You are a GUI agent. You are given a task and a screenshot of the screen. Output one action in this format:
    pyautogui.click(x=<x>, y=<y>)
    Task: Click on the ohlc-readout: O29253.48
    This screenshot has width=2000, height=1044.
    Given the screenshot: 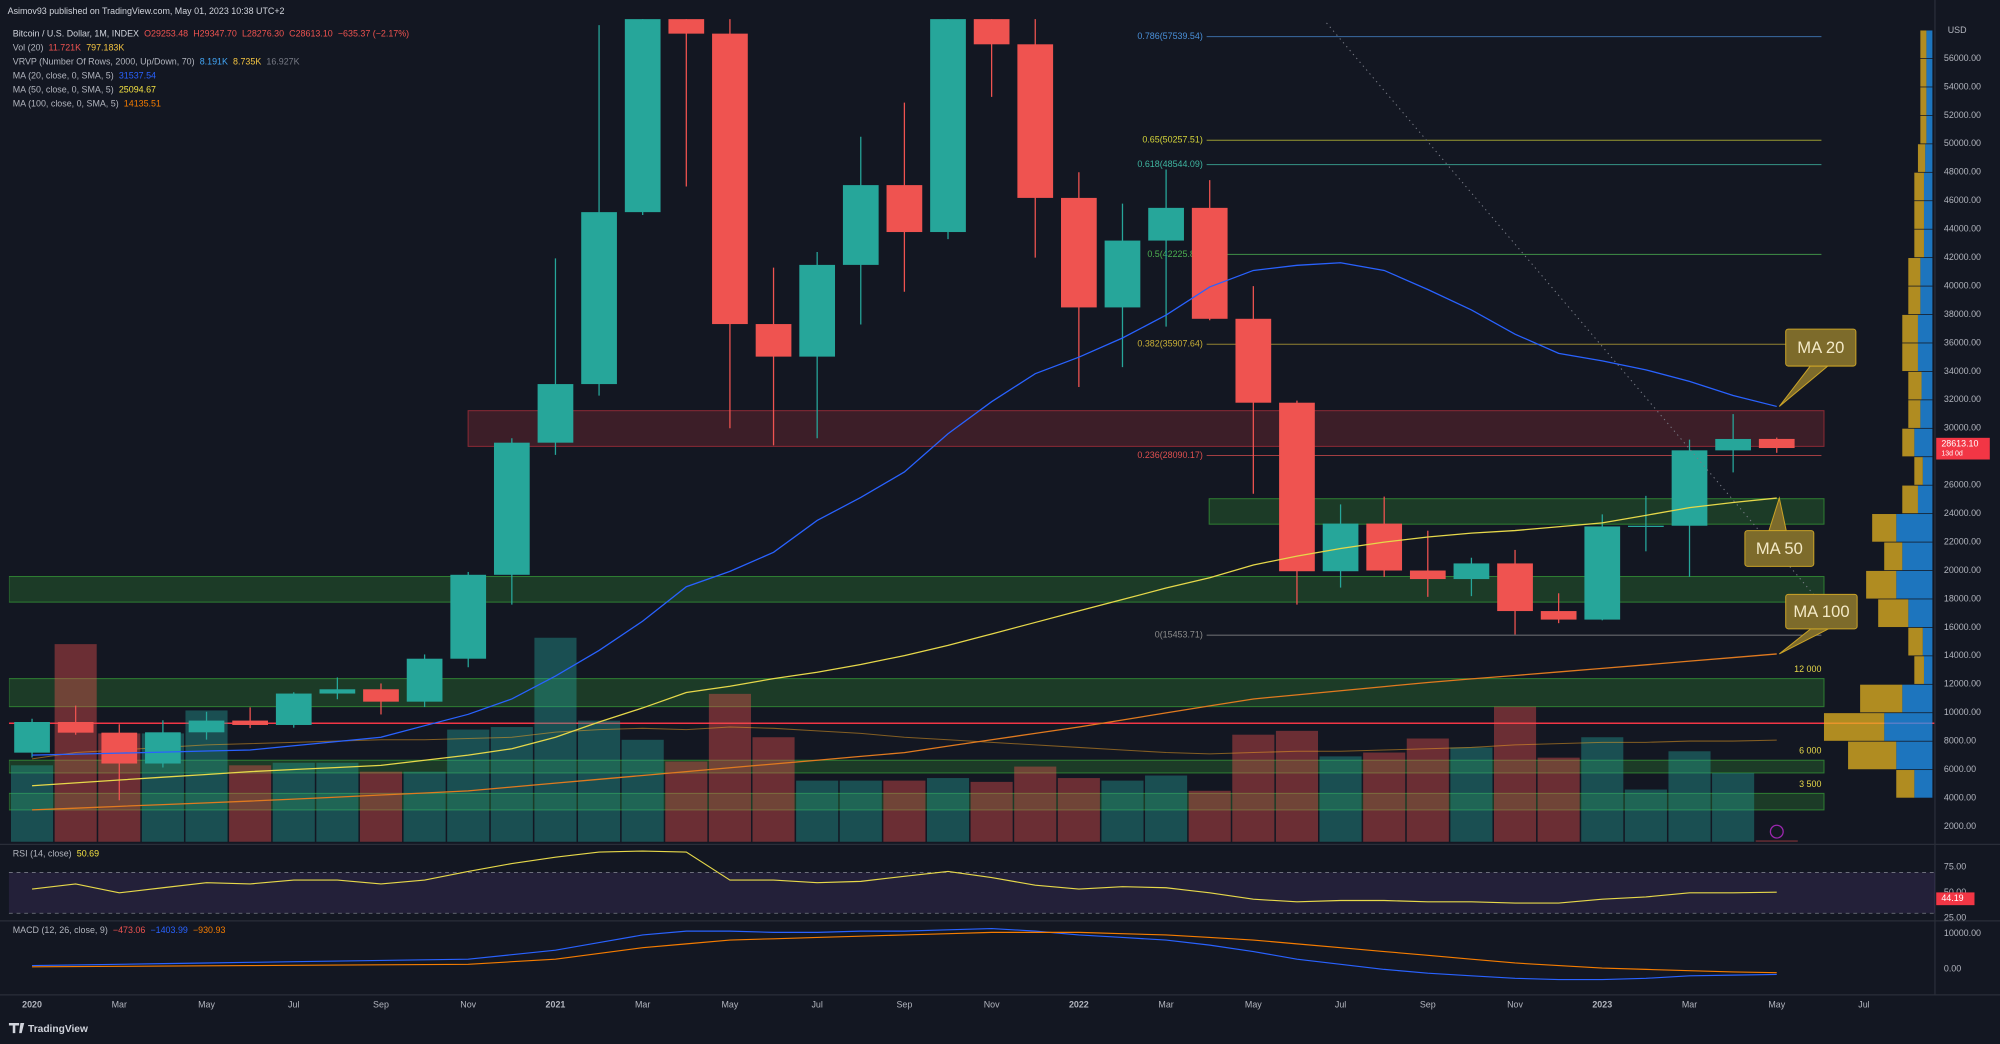 What is the action you would take?
    pyautogui.click(x=166, y=34)
    